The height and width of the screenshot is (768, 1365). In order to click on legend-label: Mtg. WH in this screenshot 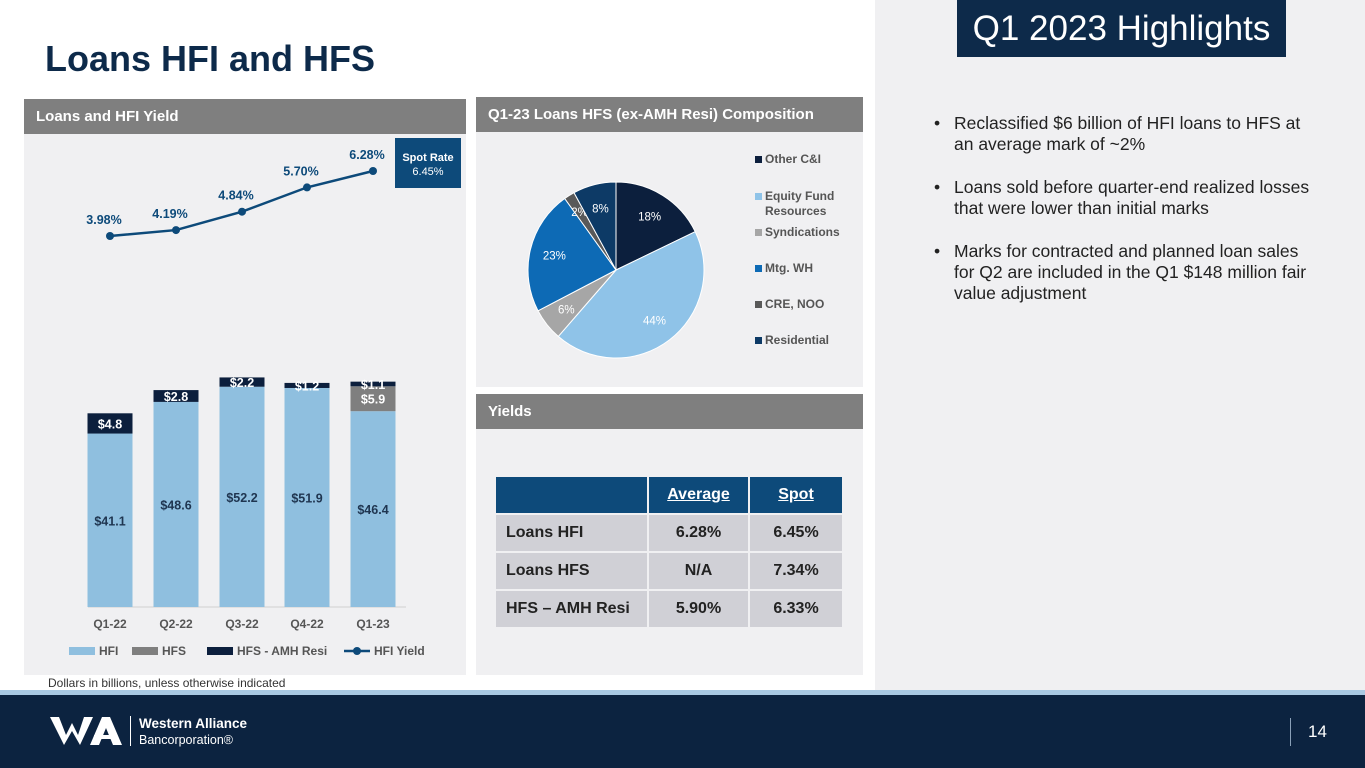, I will do `click(789, 268)`.